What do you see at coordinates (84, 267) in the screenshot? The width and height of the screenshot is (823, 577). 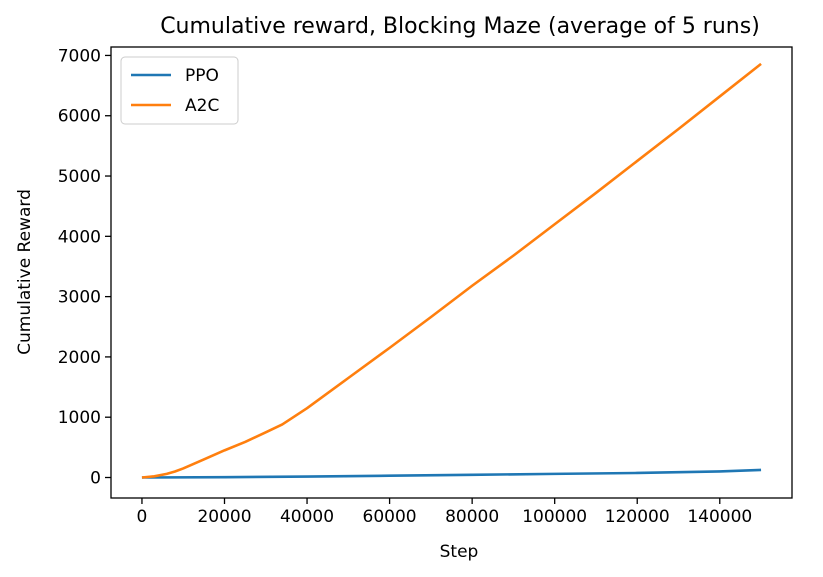 I see `y-axis: 0 1000 2000 3000 4000 5000 6000 7000` at bounding box center [84, 267].